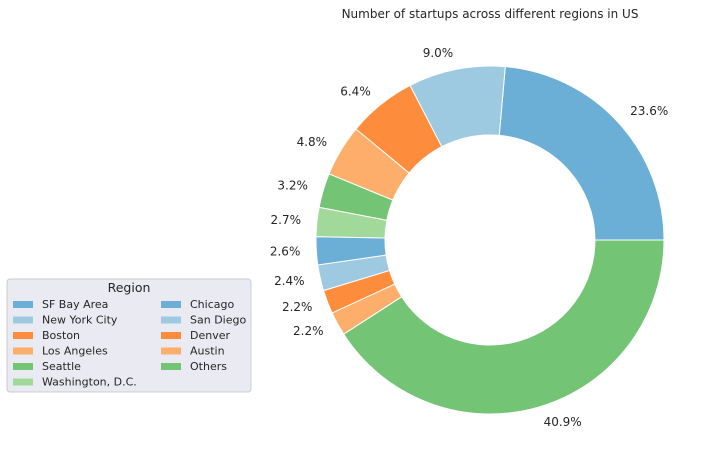 The width and height of the screenshot is (714, 465). I want to click on legend-label-boston: Boston, so click(61, 335).